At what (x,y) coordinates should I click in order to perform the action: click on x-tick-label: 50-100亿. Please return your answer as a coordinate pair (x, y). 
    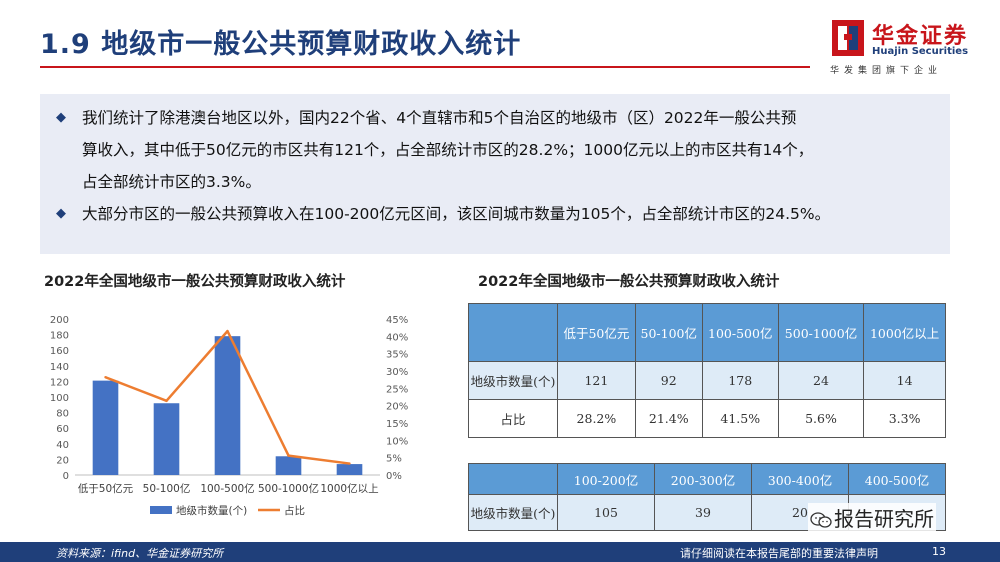
    Looking at the image, I should click on (167, 488).